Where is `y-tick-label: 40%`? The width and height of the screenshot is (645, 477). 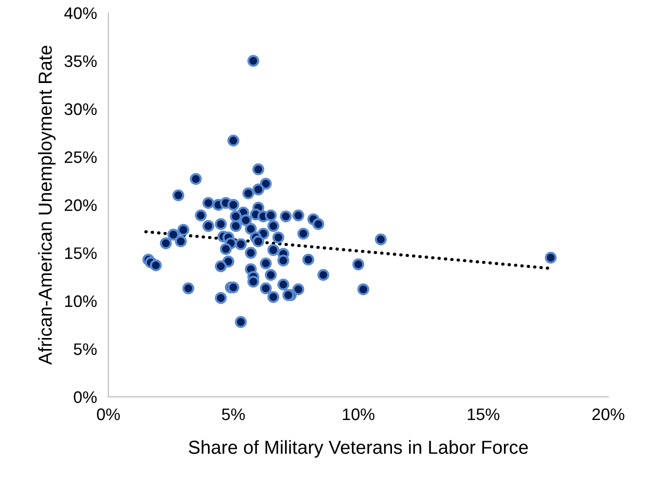 y-tick-label: 40% is located at coordinates (80, 13).